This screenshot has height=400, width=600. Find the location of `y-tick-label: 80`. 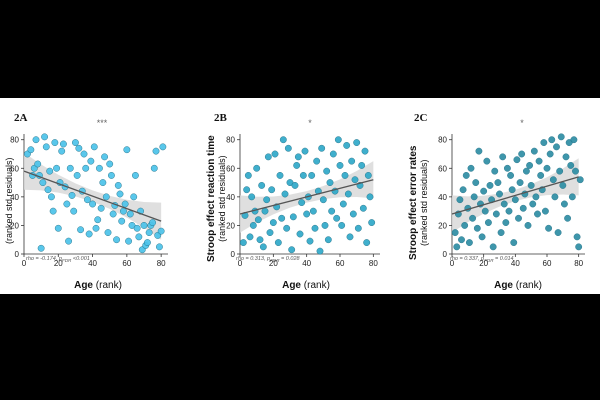

y-tick-label: 80 is located at coordinates (230, 140).